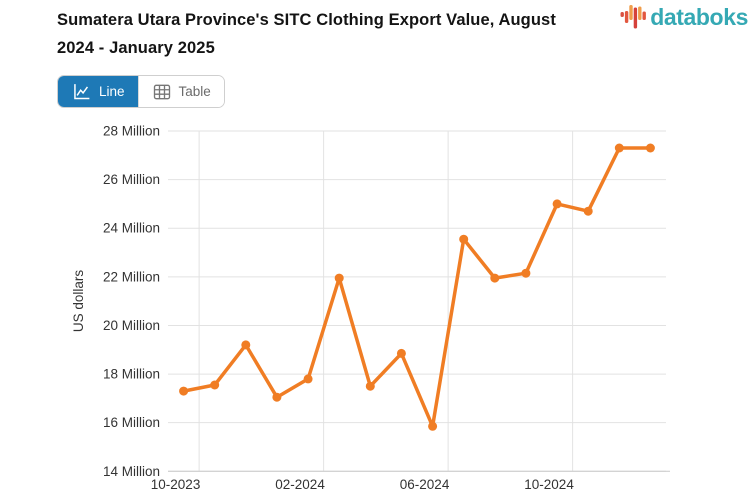 This screenshot has height=498, width=753. What do you see at coordinates (98, 91) in the screenshot?
I see `line-view-button: Line` at bounding box center [98, 91].